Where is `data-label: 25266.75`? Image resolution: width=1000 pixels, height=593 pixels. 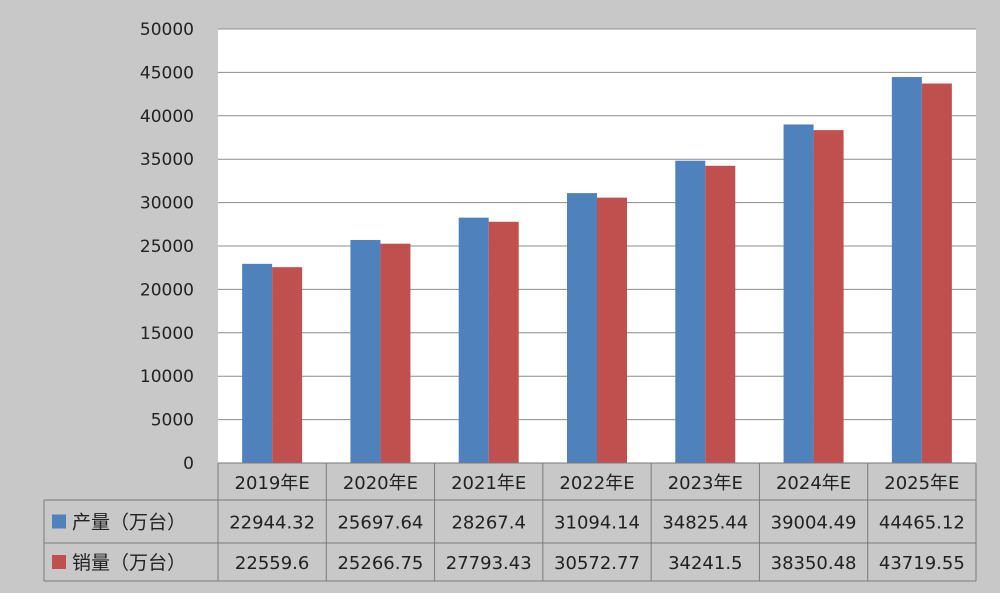 data-label: 25266.75 is located at coordinates (380, 563).